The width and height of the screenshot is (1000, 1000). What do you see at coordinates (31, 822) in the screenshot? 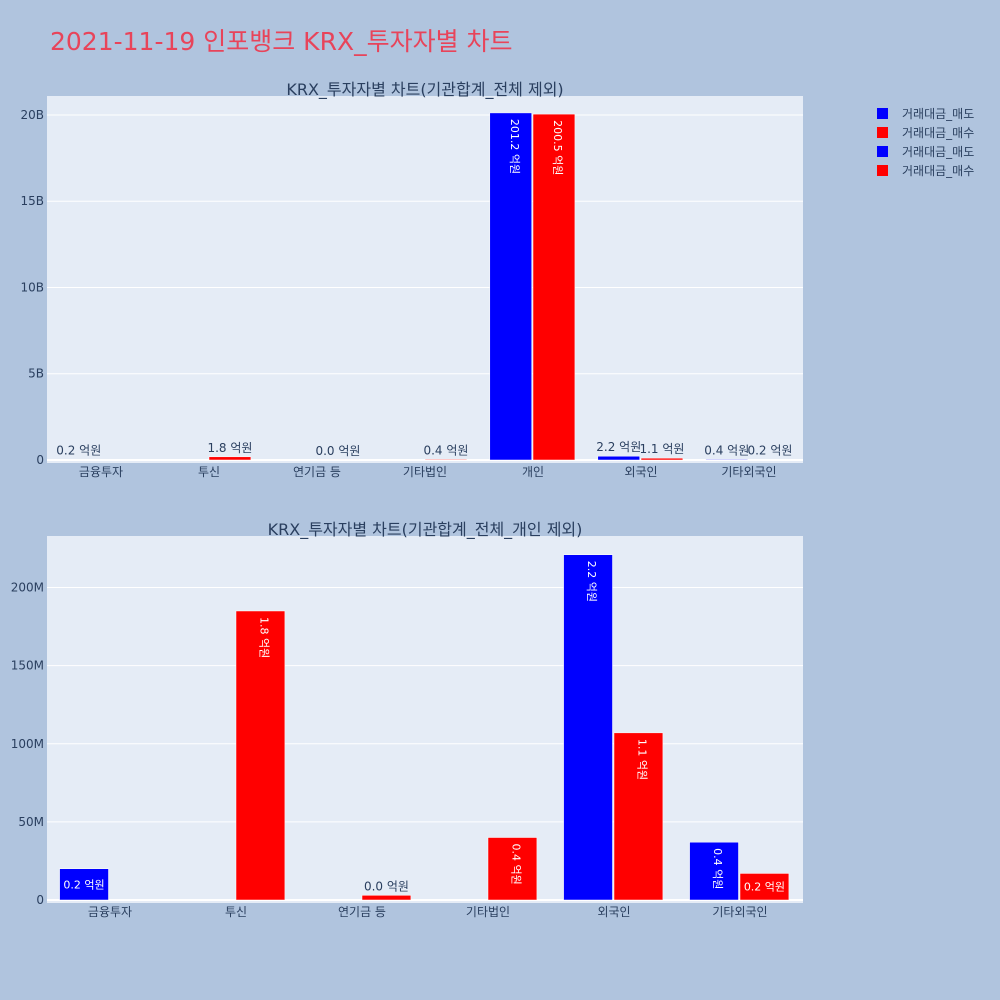
I see `y-tick-label: 50M` at bounding box center [31, 822].